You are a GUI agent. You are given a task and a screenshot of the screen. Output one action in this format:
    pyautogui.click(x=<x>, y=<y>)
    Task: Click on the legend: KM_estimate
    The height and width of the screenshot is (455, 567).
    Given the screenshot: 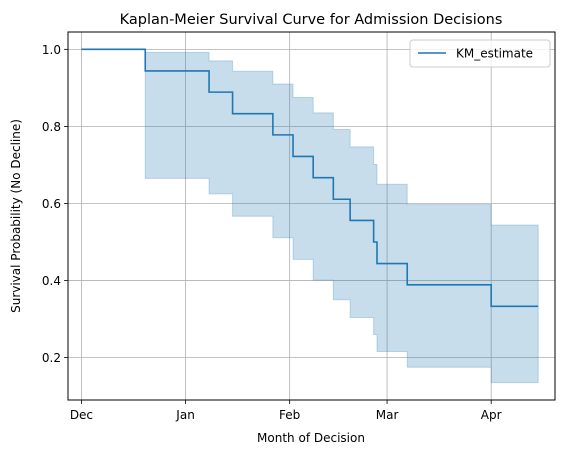 What is the action you would take?
    pyautogui.click(x=480, y=53)
    